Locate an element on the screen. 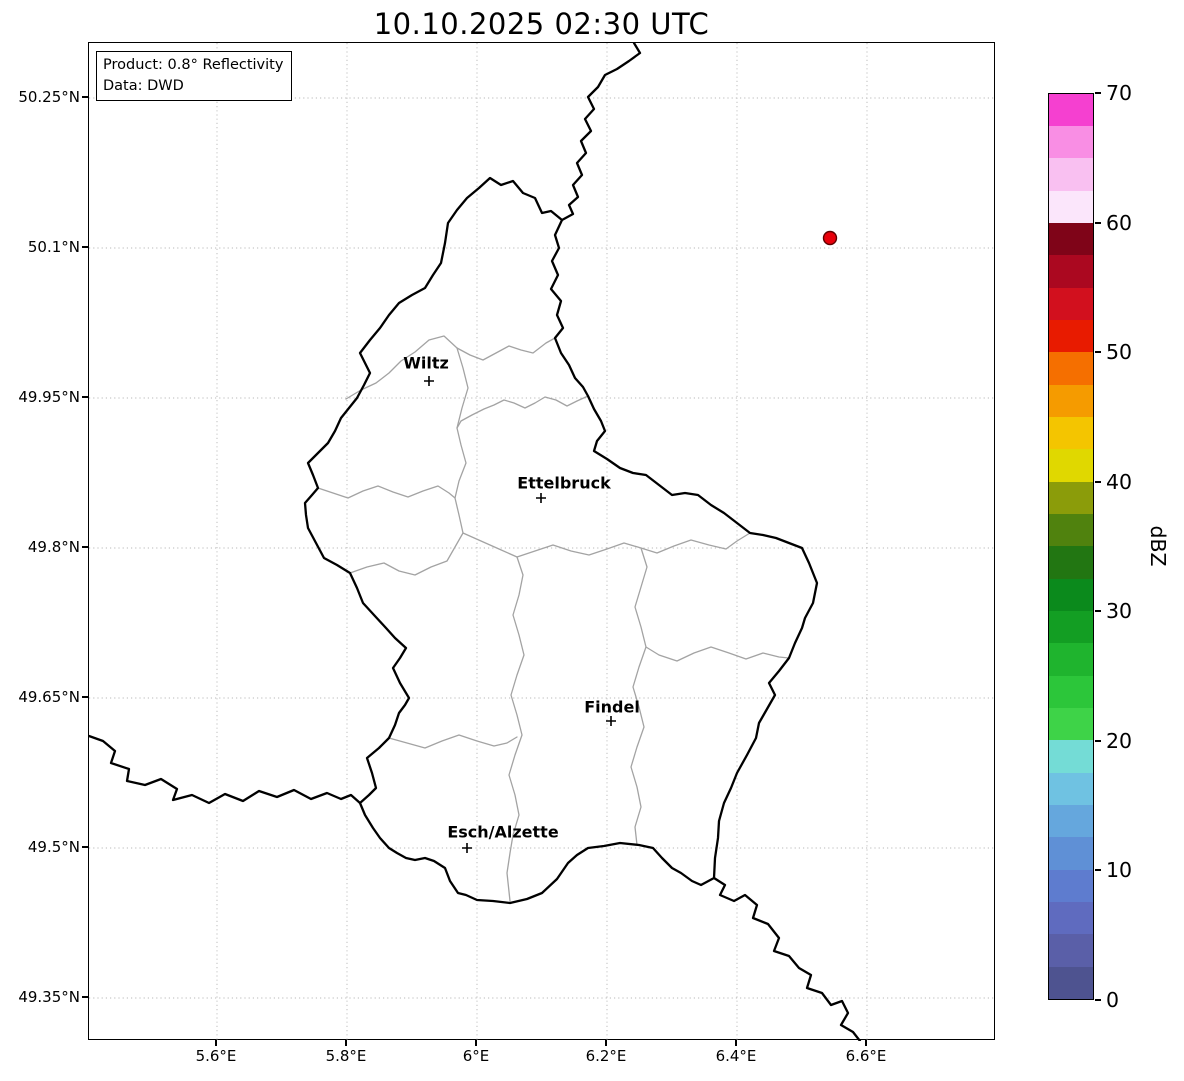 The height and width of the screenshot is (1081, 1184). product-info-box: Product: 0.8° Reflectivity Data: DWD is located at coordinates (194, 76).